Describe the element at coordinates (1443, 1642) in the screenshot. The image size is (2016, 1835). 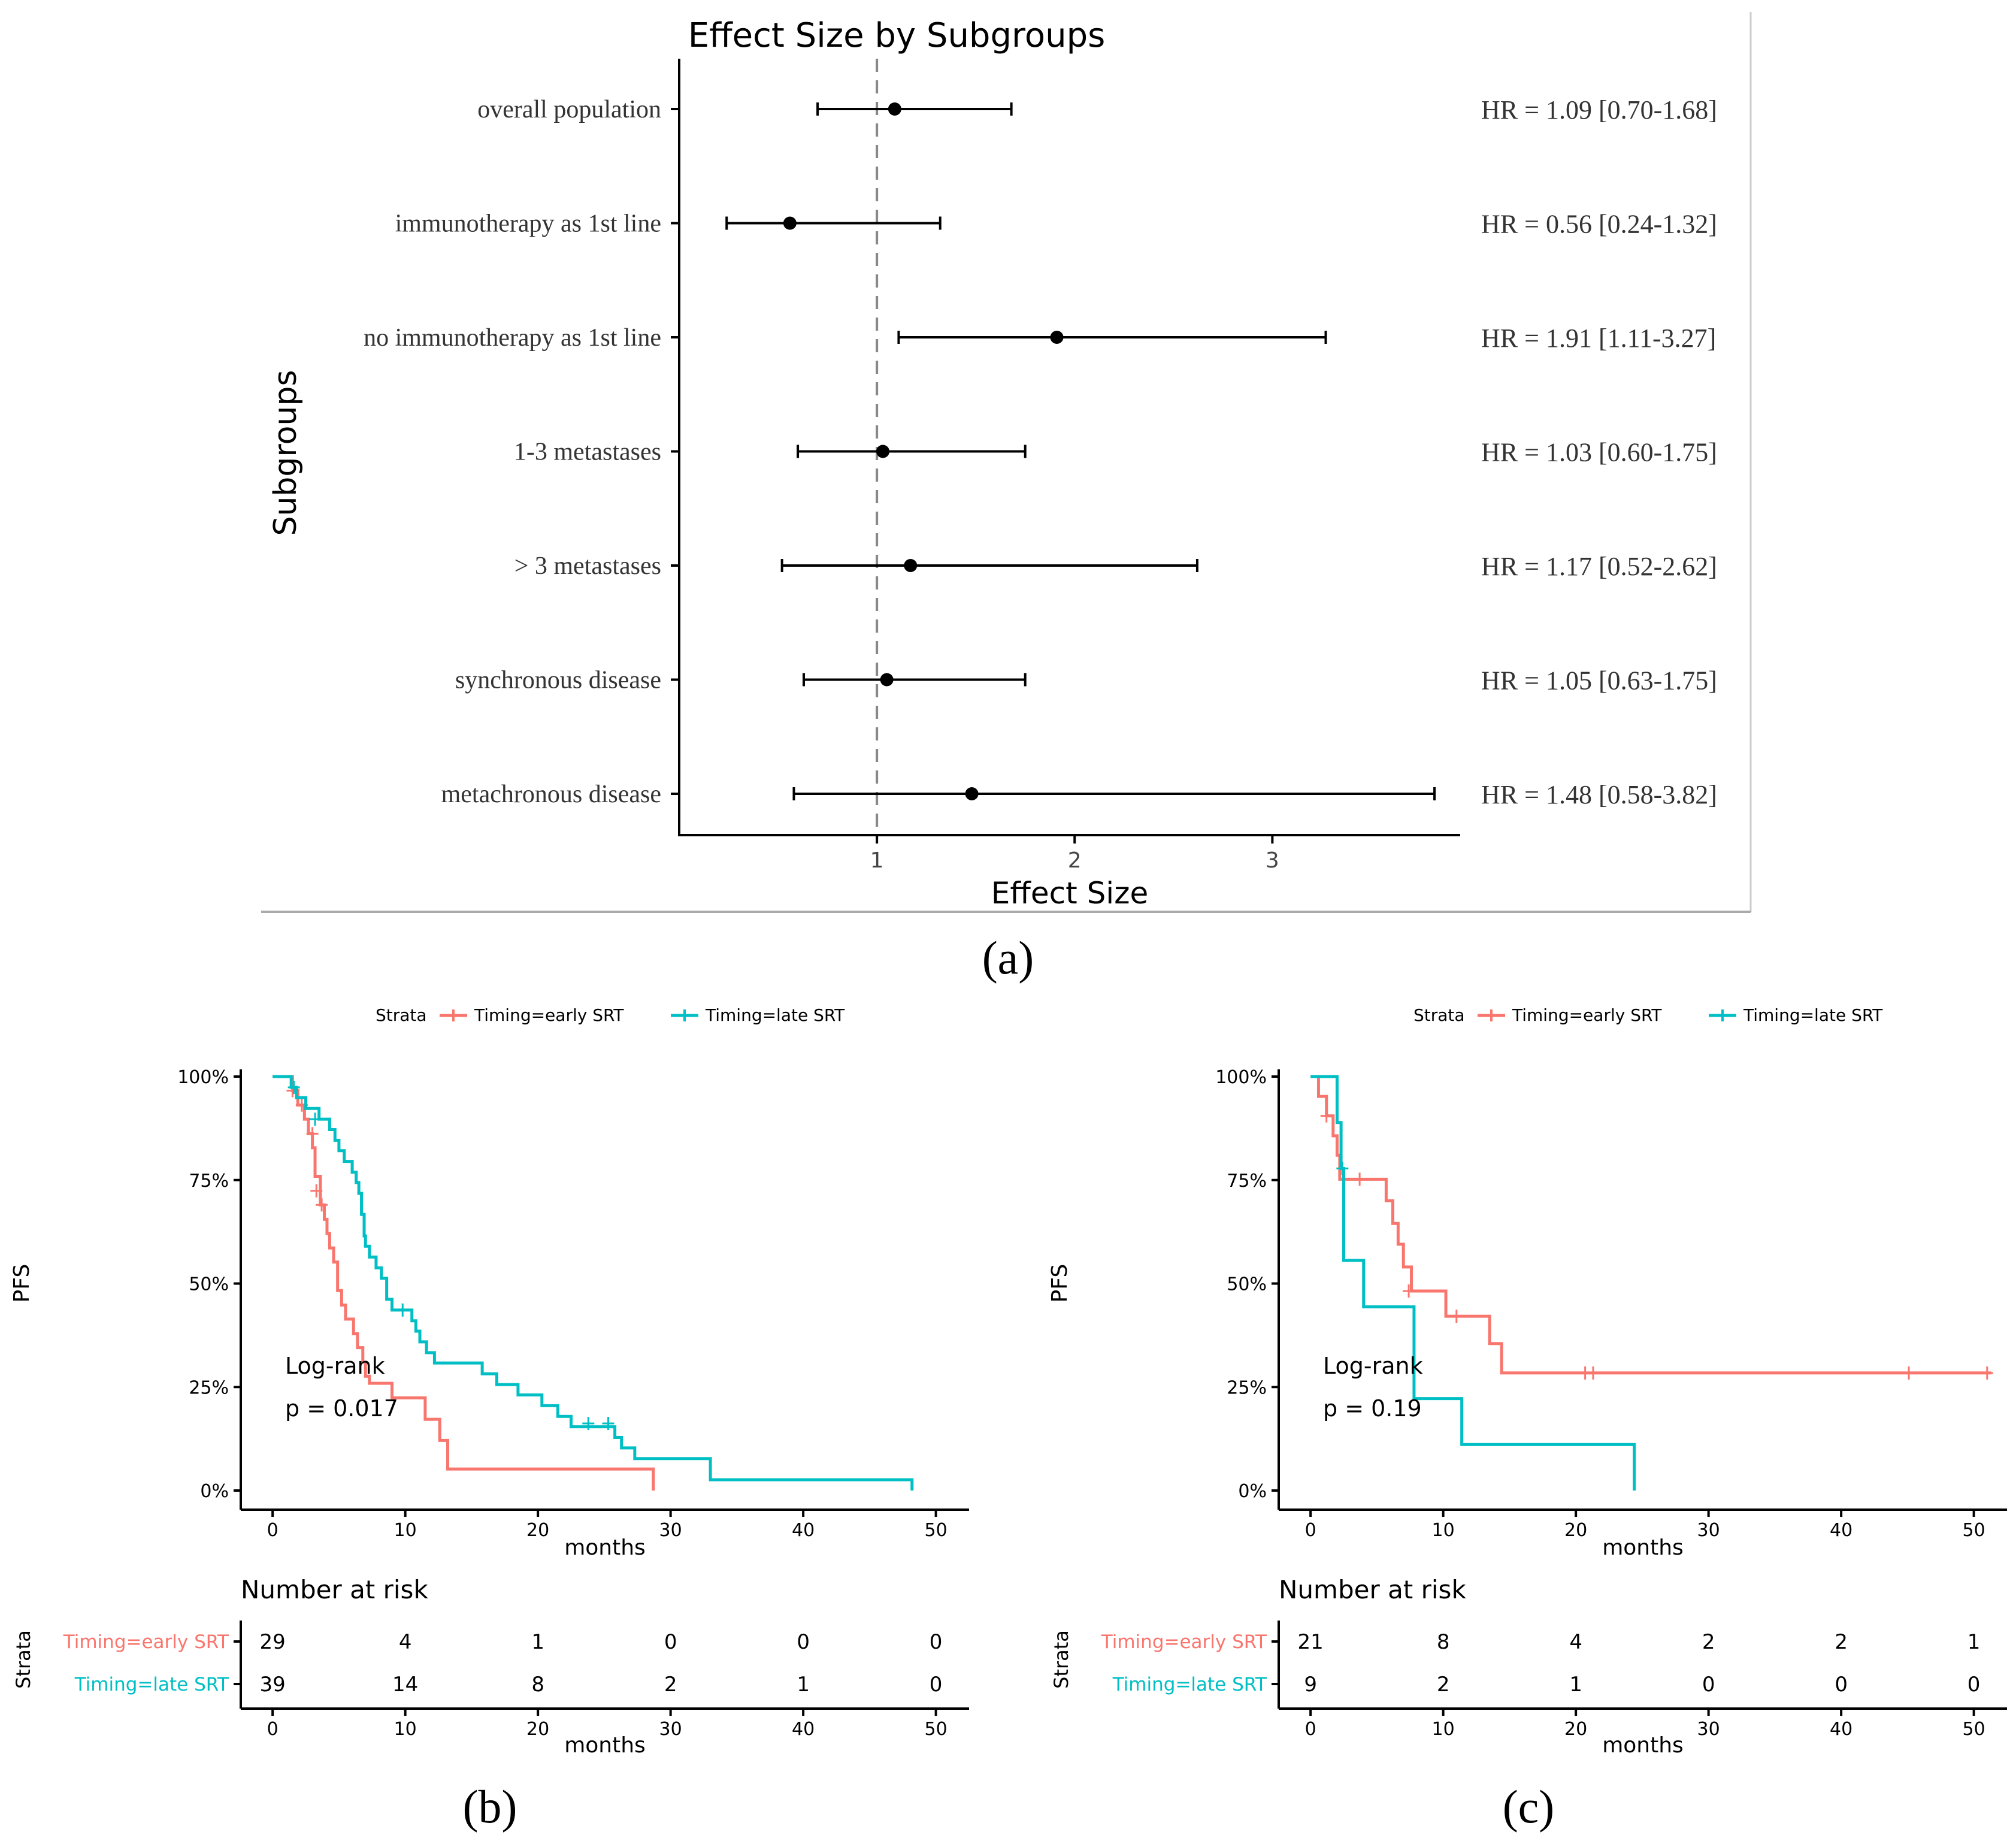
I see `risk-count: 8` at that location.